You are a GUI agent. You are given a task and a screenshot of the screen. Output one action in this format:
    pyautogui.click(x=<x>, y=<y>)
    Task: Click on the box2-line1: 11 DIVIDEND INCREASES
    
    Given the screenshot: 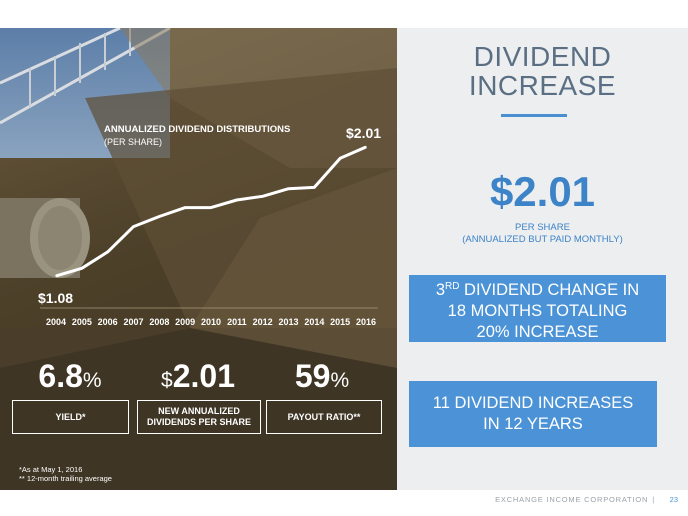 What is the action you would take?
    pyautogui.click(x=533, y=403)
    